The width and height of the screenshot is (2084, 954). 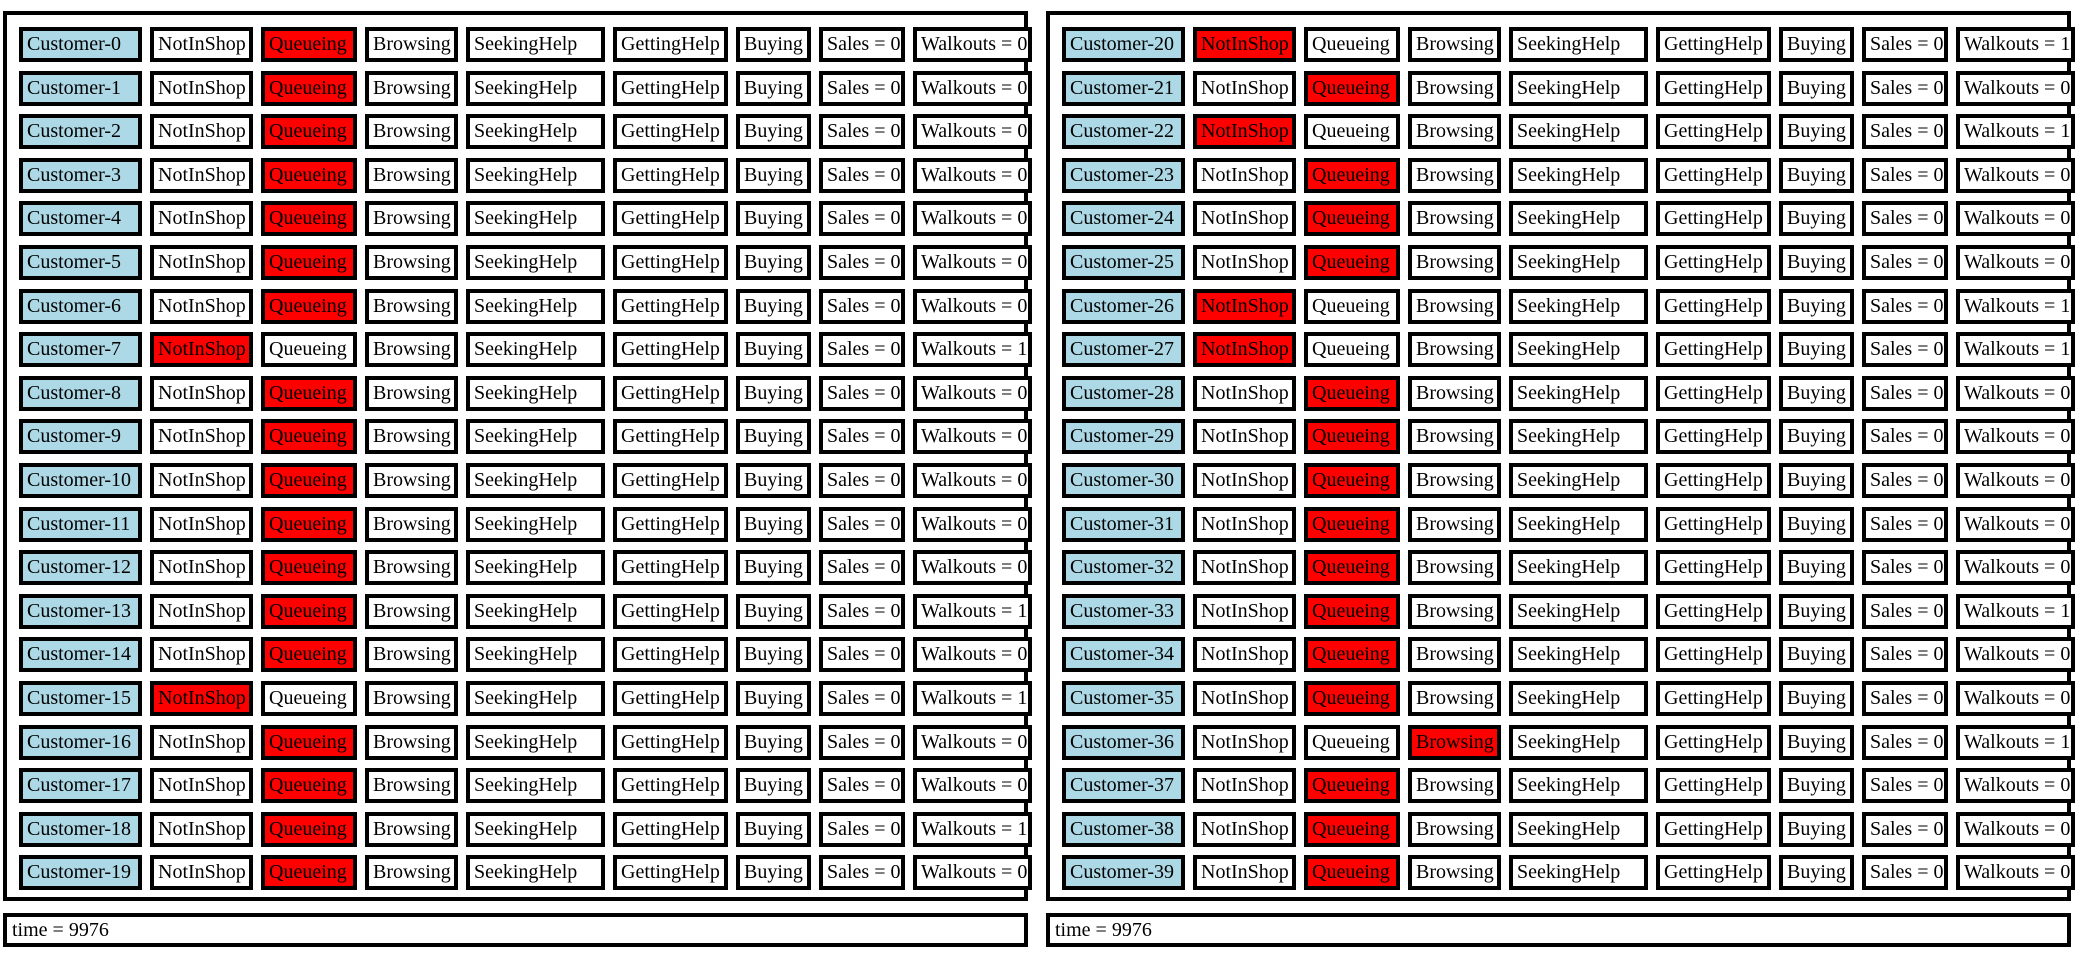 I want to click on customer-name: Customer-37, so click(x=1123, y=786).